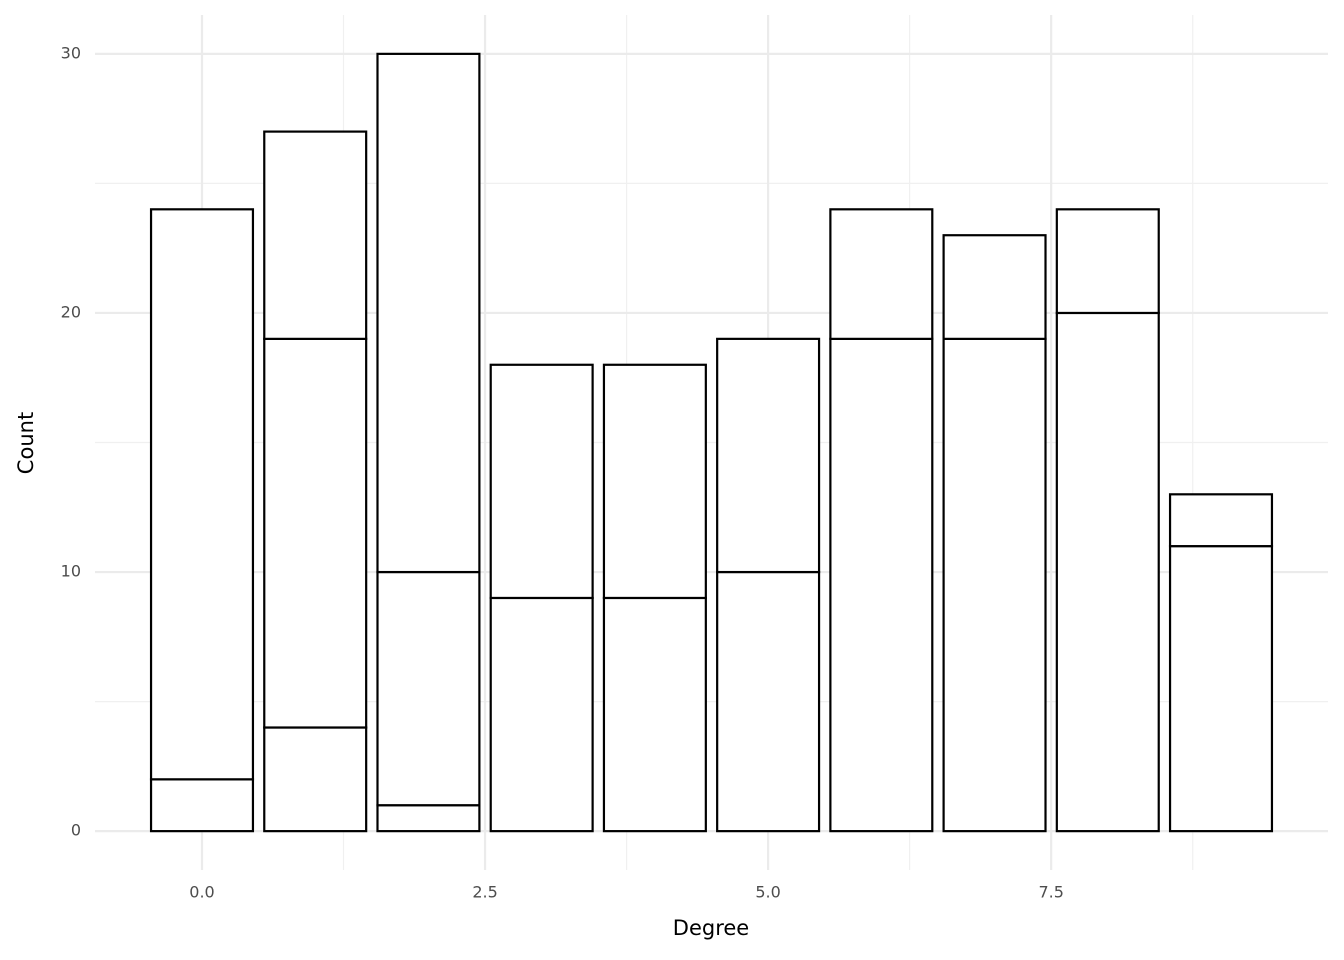  I want to click on y-tick-label: 10, so click(71, 571).